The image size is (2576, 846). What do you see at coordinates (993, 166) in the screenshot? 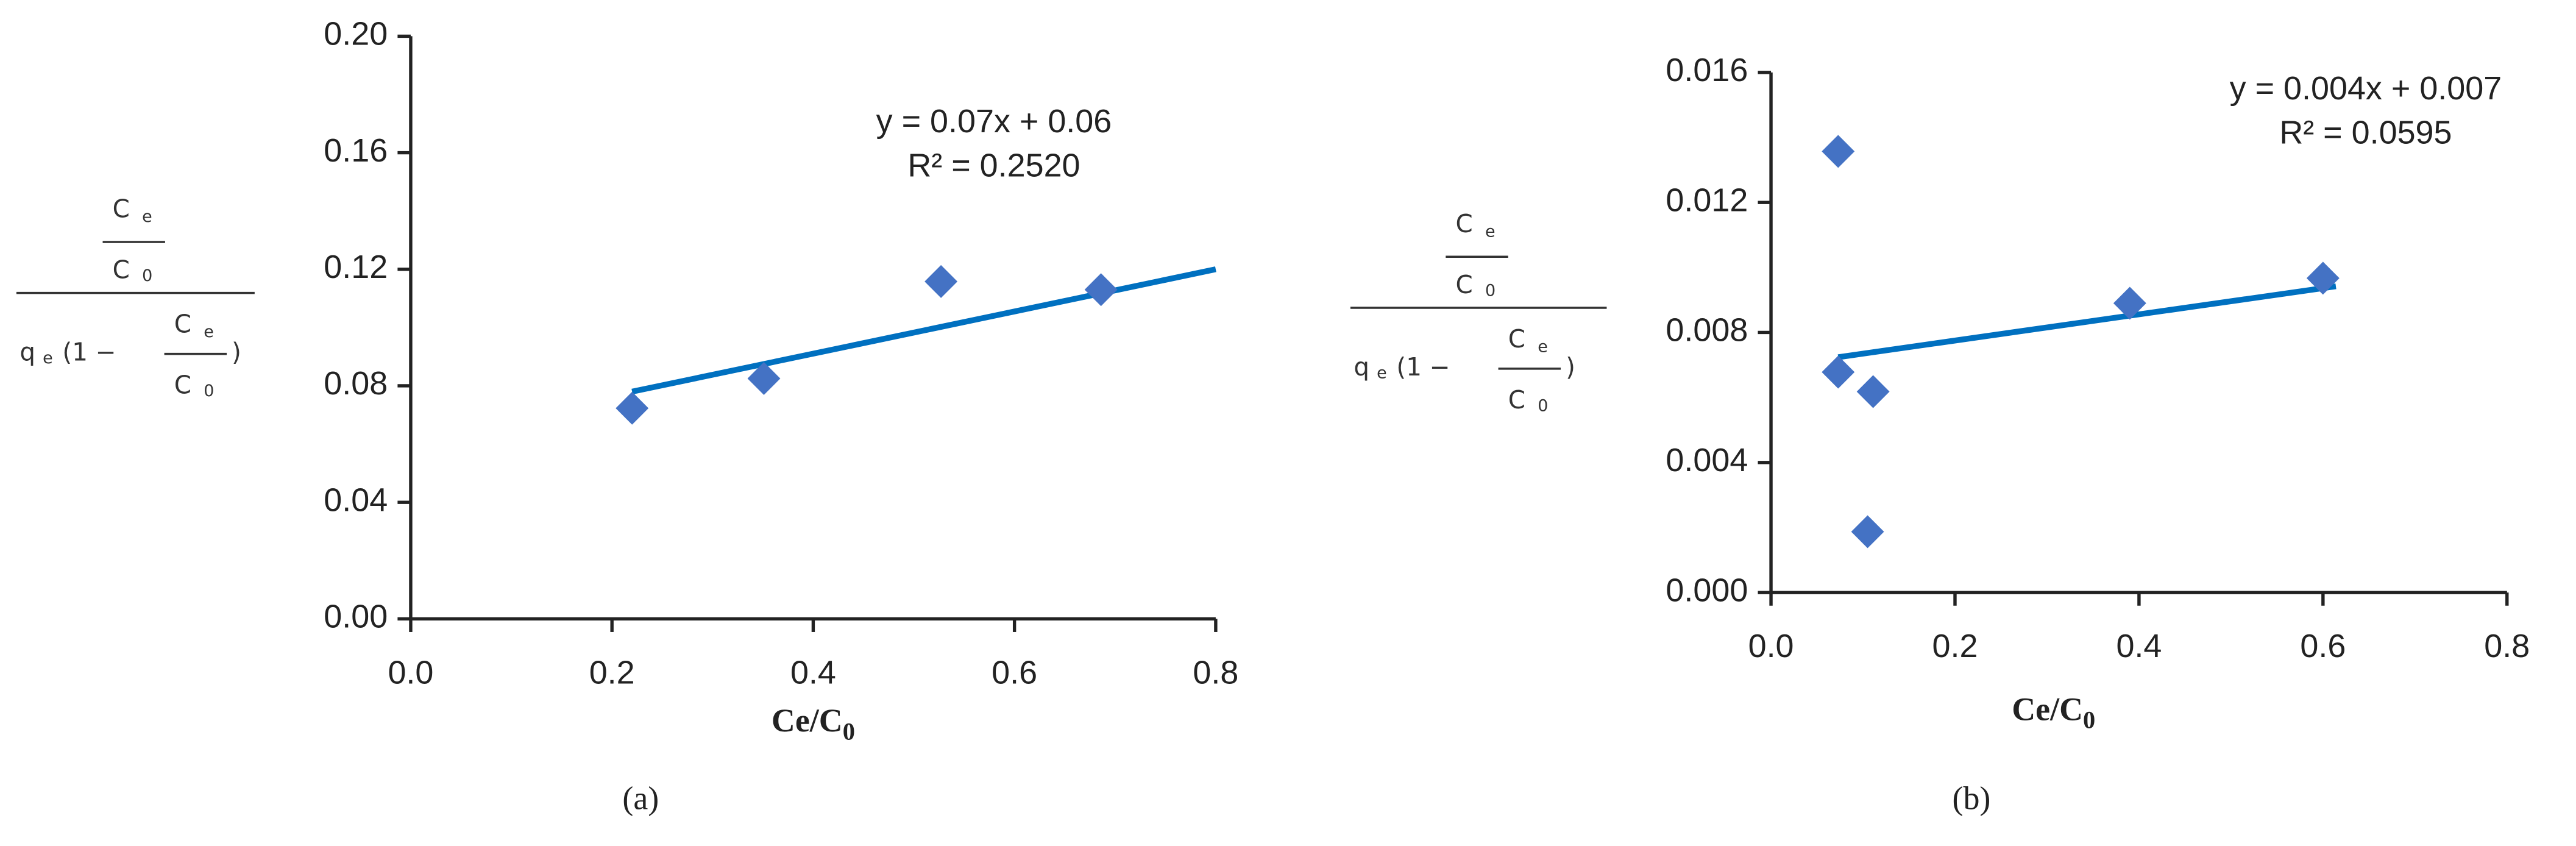
I see `equation-label: R² = 0.2520` at bounding box center [993, 166].